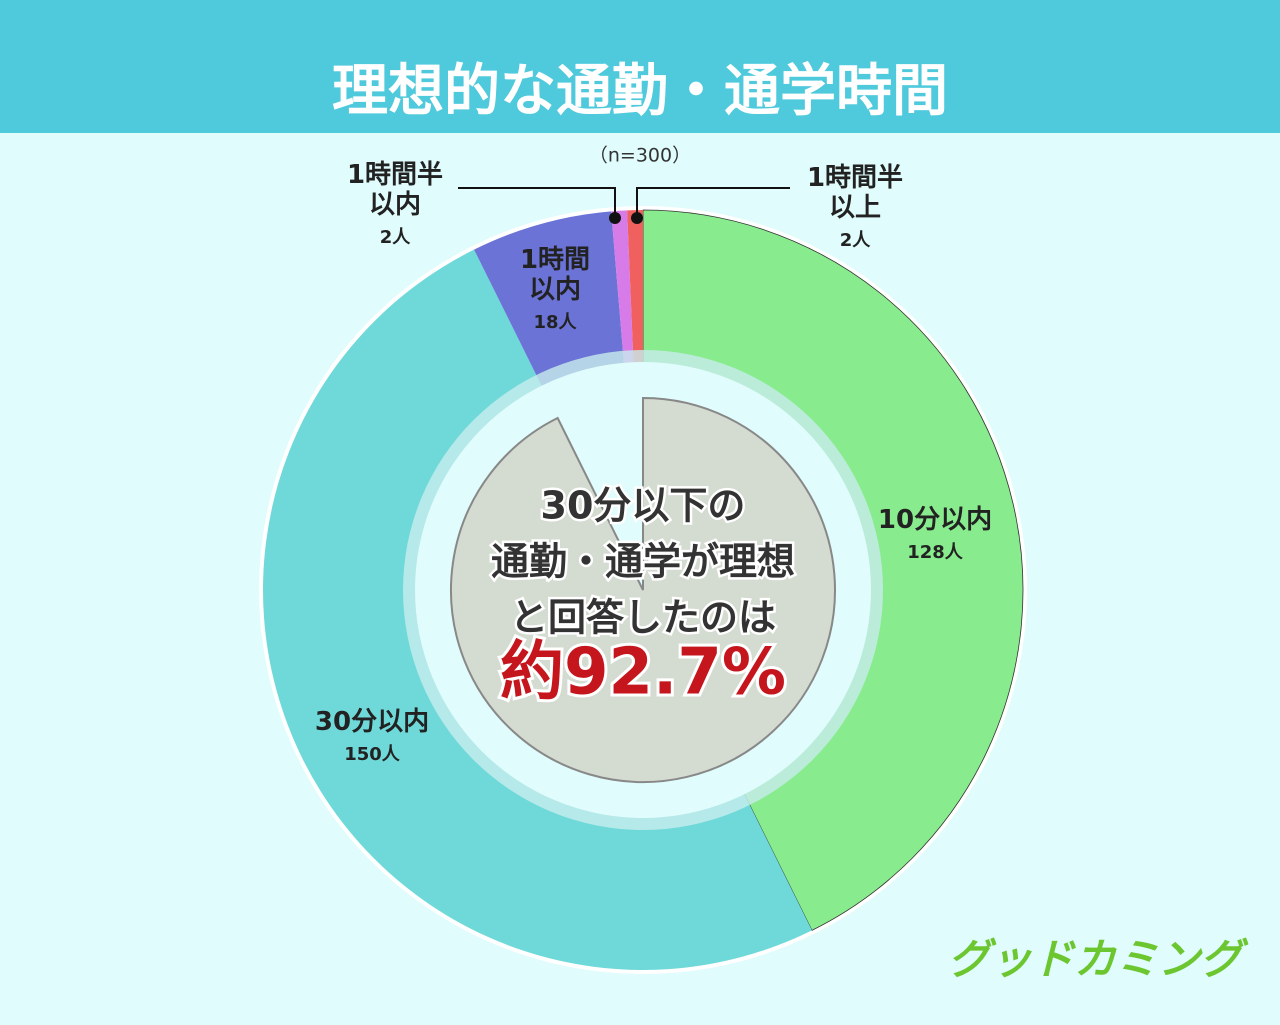 The width and height of the screenshot is (1280, 1025). Describe the element at coordinates (643, 673) in the screenshot. I see `center-highlight: 約92.7%` at that location.